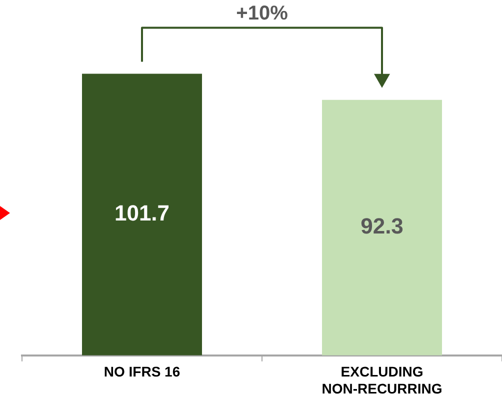  Describe the element at coordinates (142, 372) in the screenshot. I see `x-tick-label: NO IFRS 16` at that location.